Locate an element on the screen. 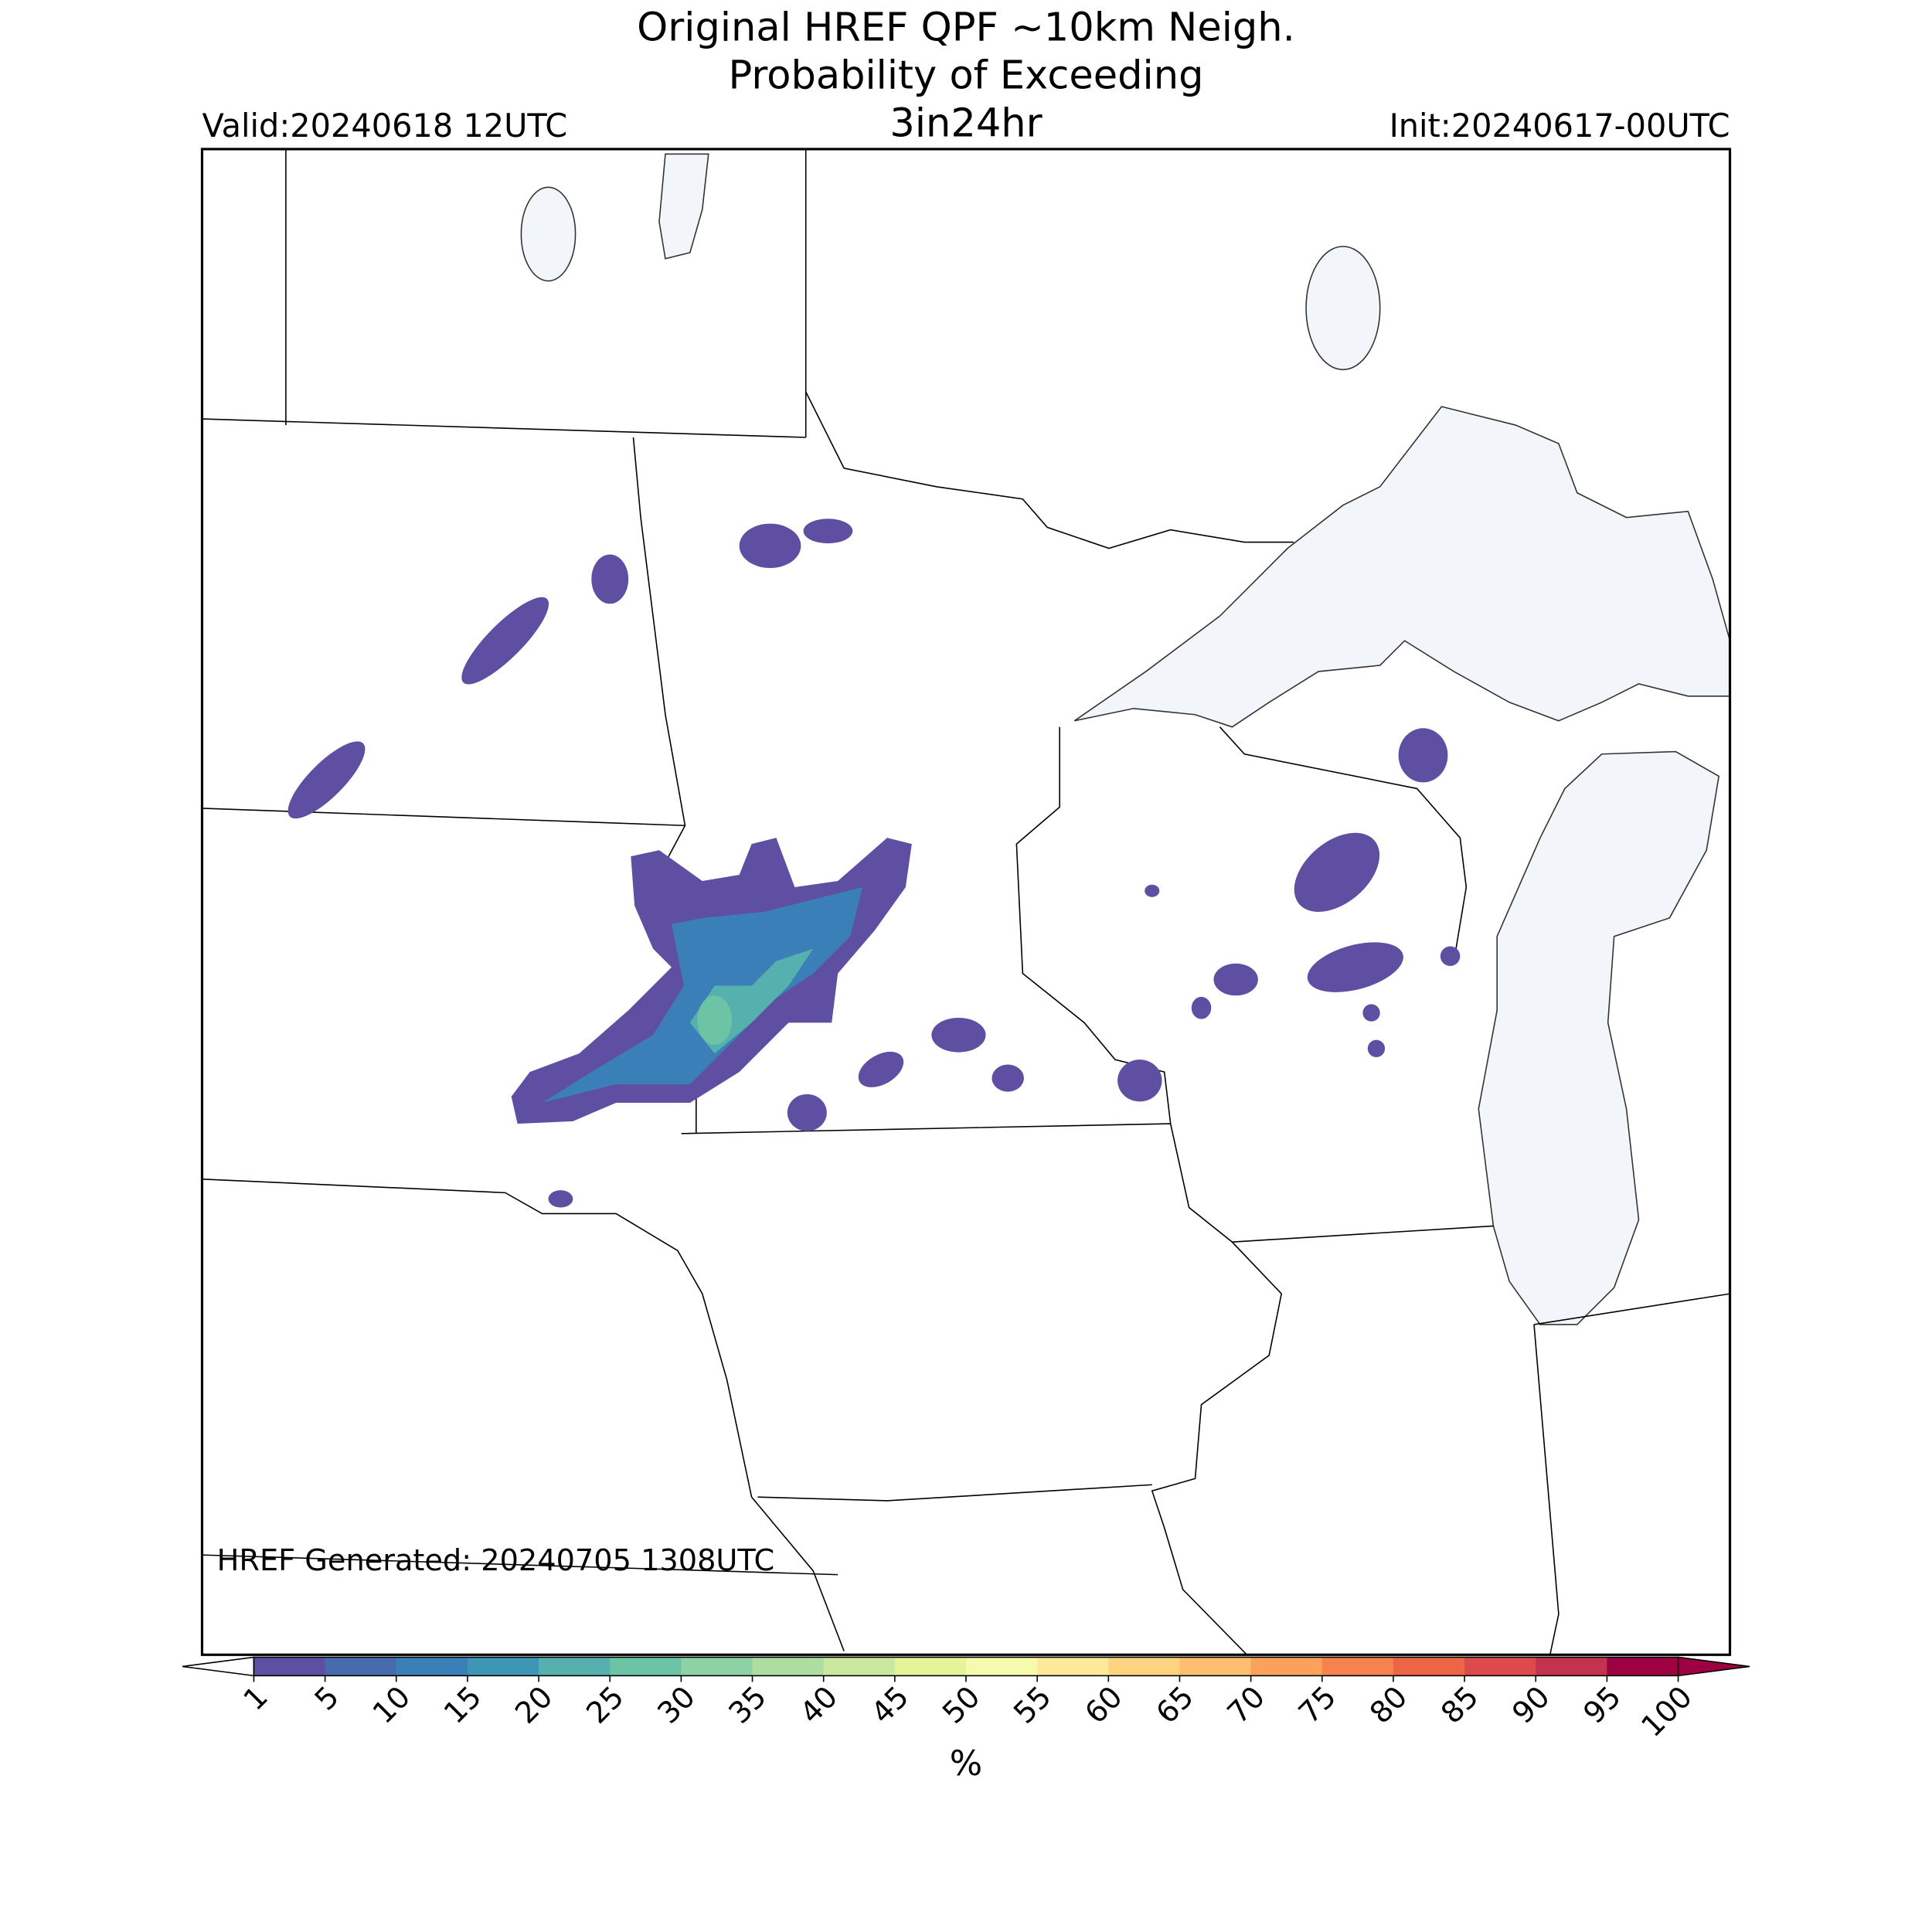 This screenshot has height=1932, width=1932. colorbar-tick-label: 95 is located at coordinates (1602, 1704).